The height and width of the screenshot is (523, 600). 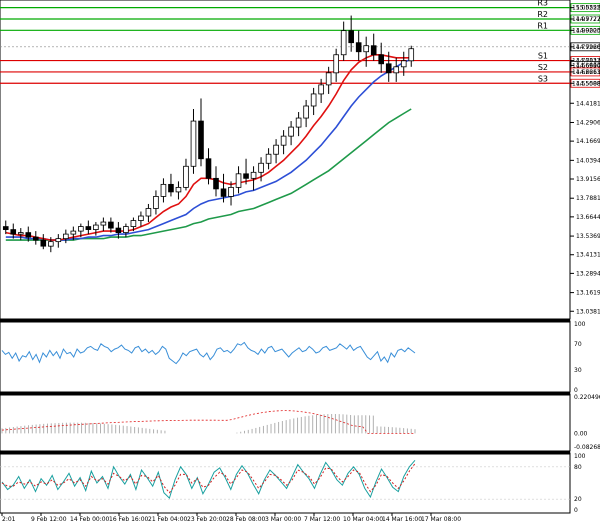 What do you see at coordinates (588, 65) in the screenshot?
I see `price-y-tick-label: 14.66940` at bounding box center [588, 65].